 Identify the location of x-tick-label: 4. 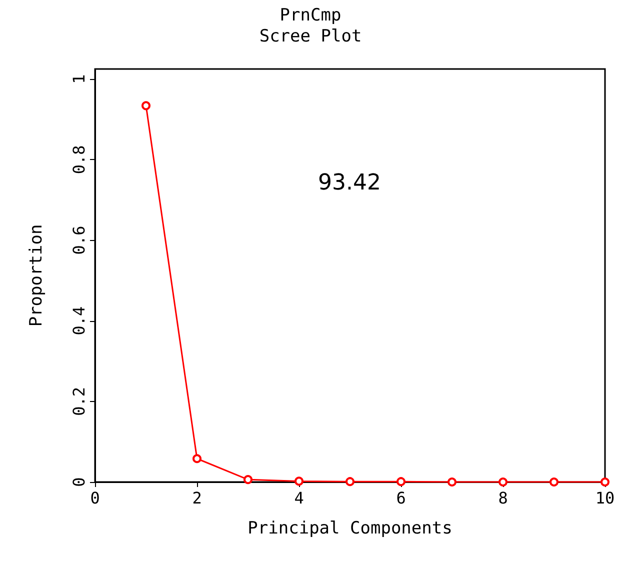
(299, 498).